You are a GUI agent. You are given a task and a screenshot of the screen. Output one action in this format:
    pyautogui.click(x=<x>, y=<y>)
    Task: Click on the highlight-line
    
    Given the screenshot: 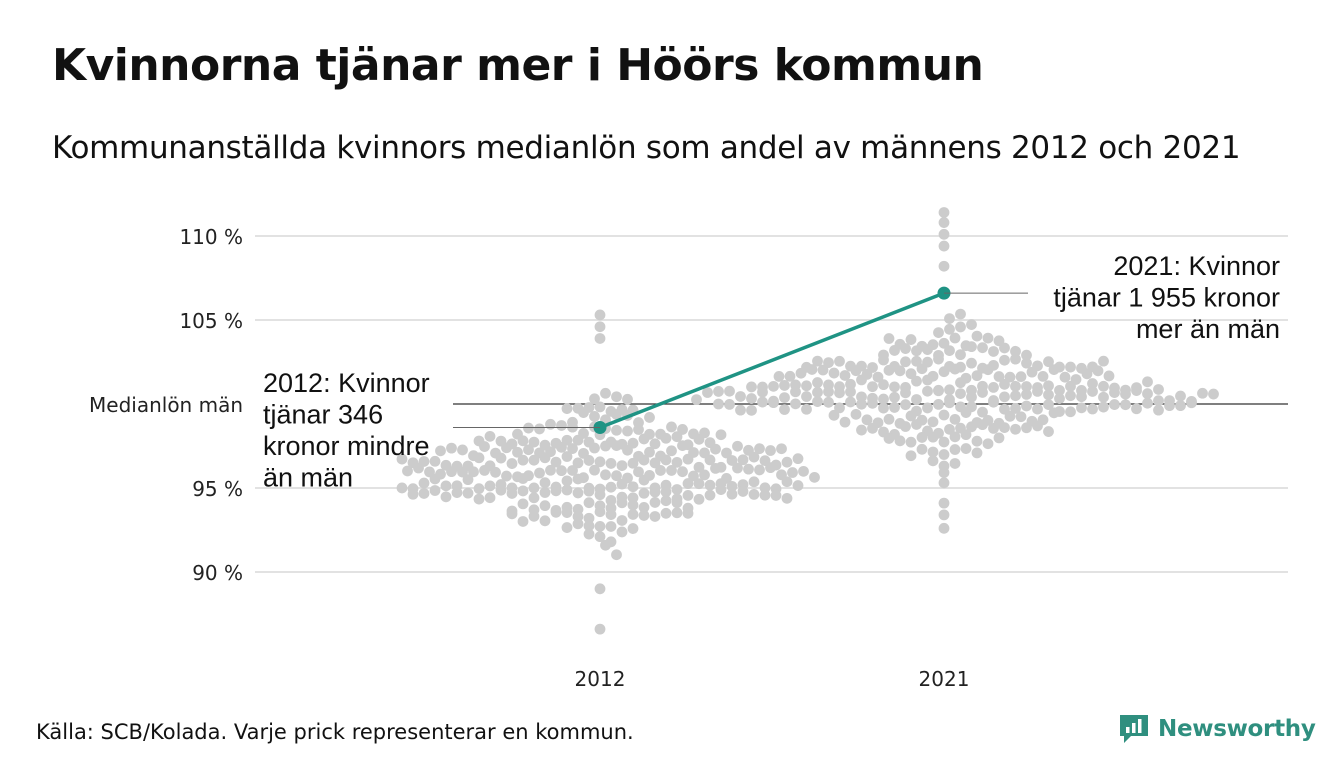 What is the action you would take?
    pyautogui.click(x=772, y=360)
    